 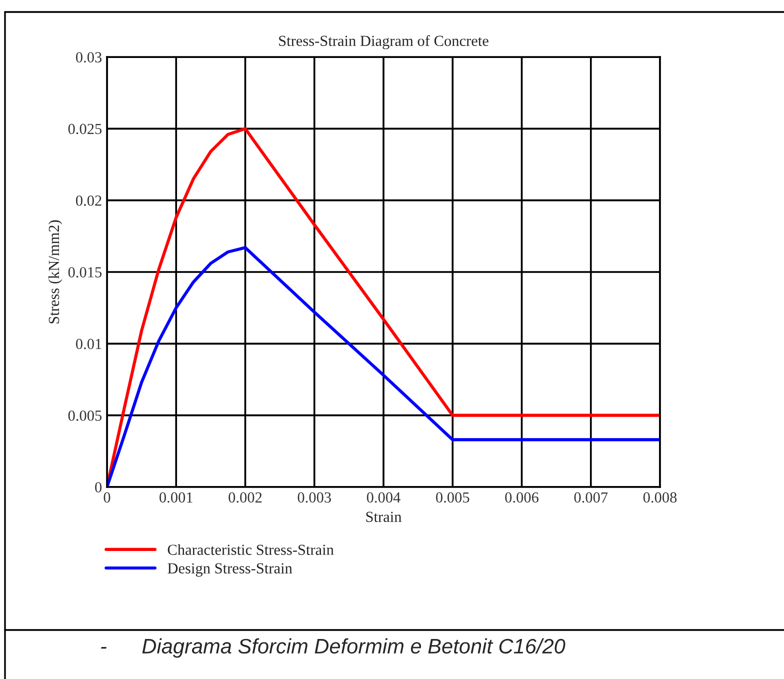 What do you see at coordinates (85, 129) in the screenshot?
I see `y-tick-label: 0.025` at bounding box center [85, 129].